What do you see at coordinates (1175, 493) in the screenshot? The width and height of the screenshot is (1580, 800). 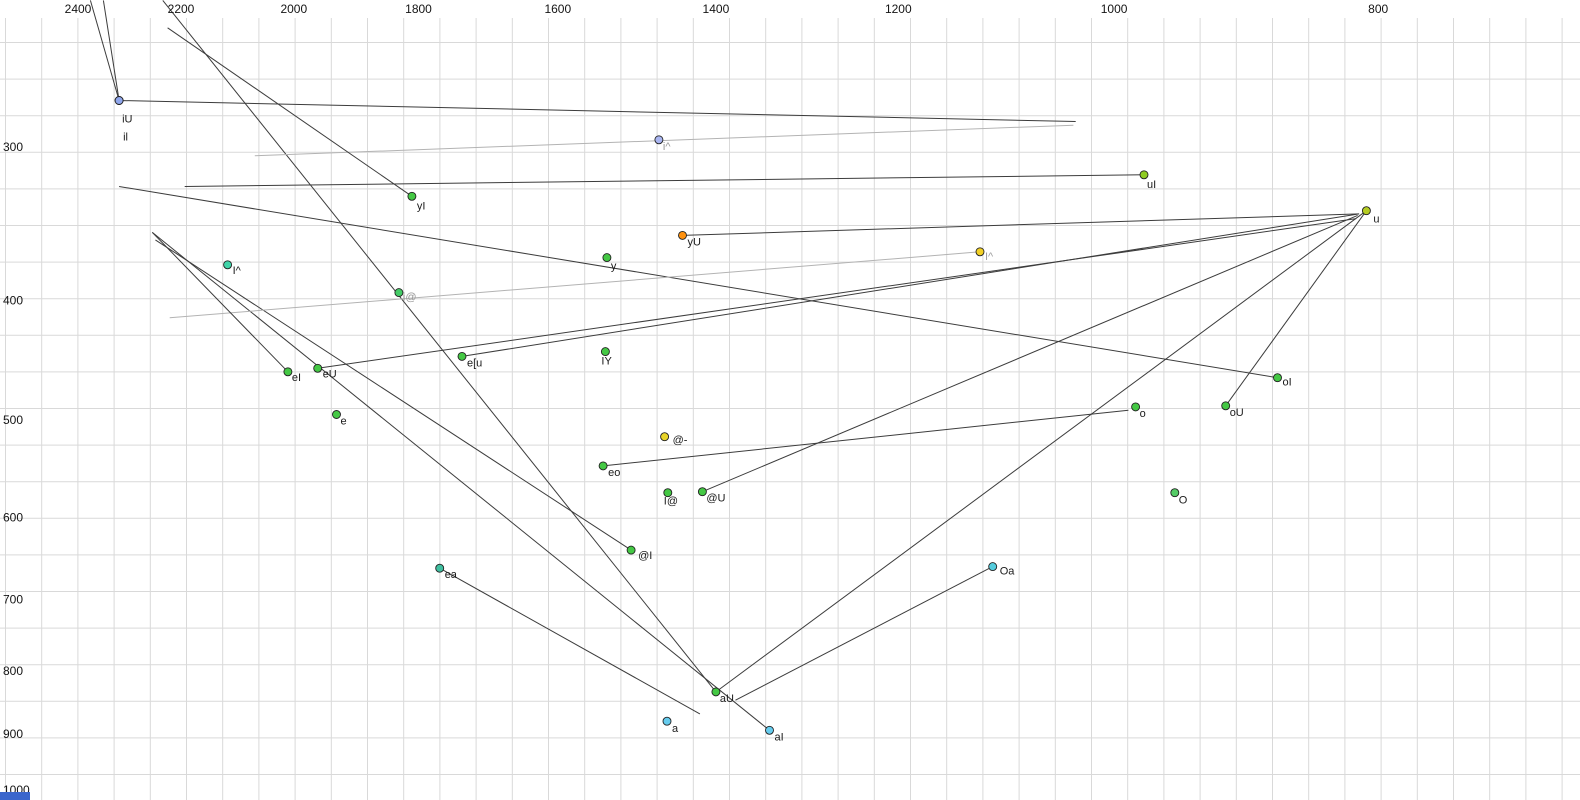 I see `vowel-point-O` at bounding box center [1175, 493].